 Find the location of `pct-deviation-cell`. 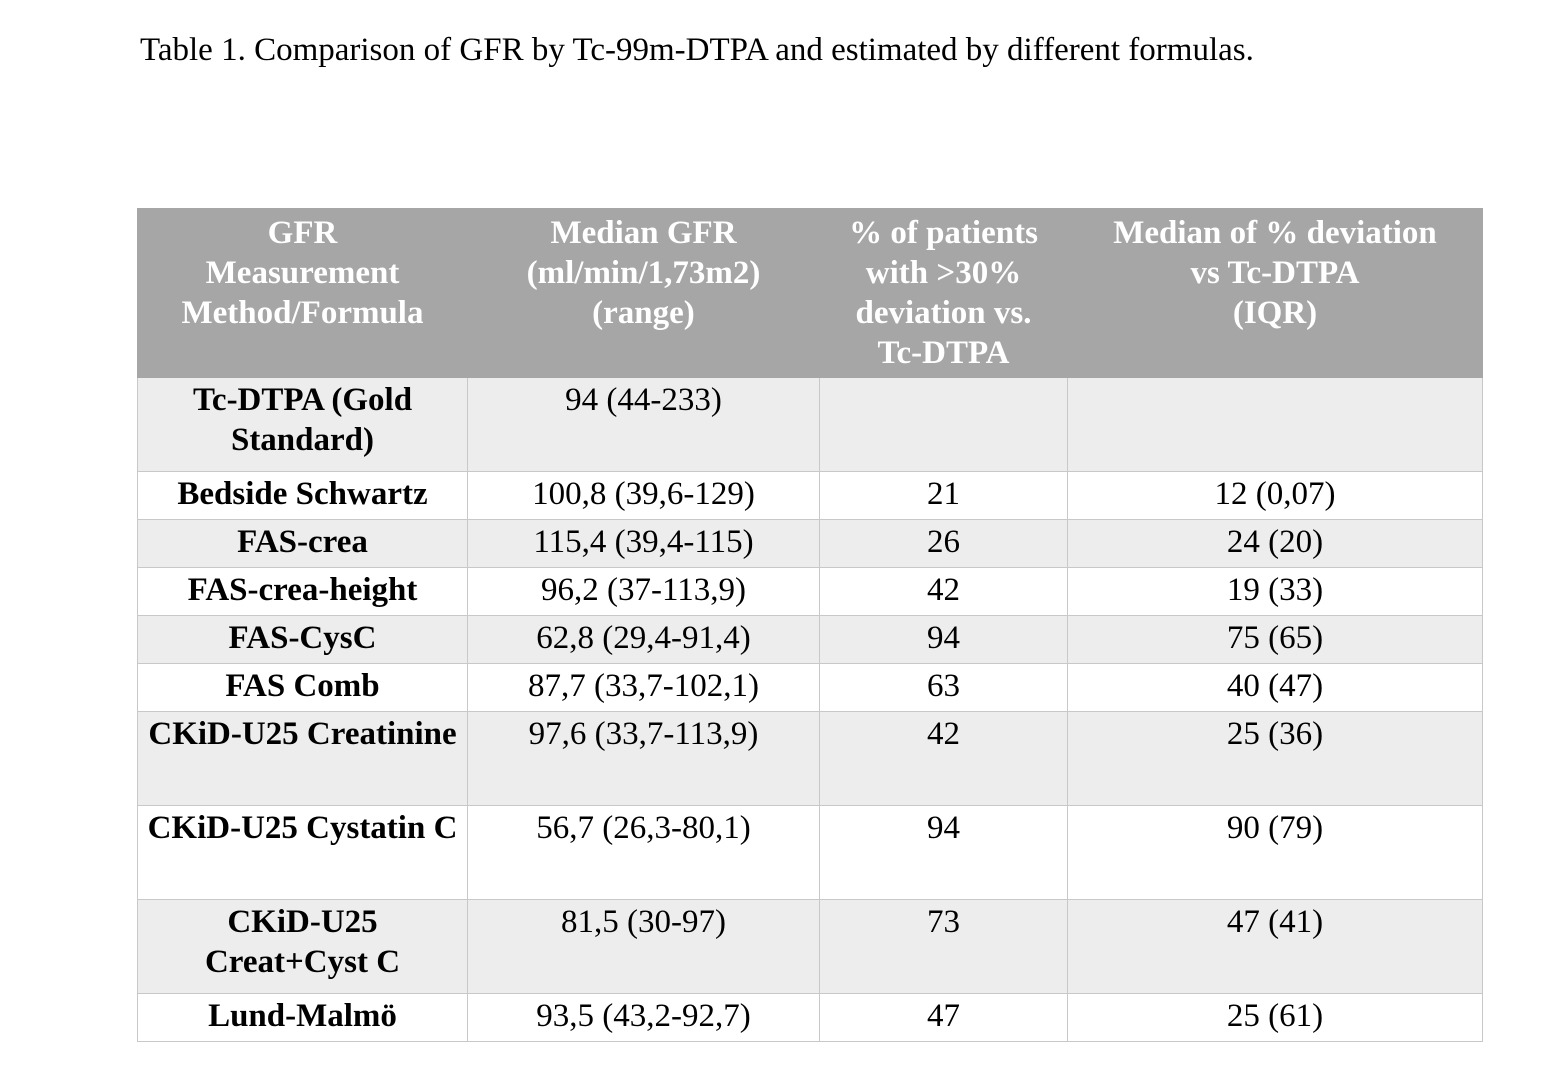

pct-deviation-cell is located at coordinates (943, 424).